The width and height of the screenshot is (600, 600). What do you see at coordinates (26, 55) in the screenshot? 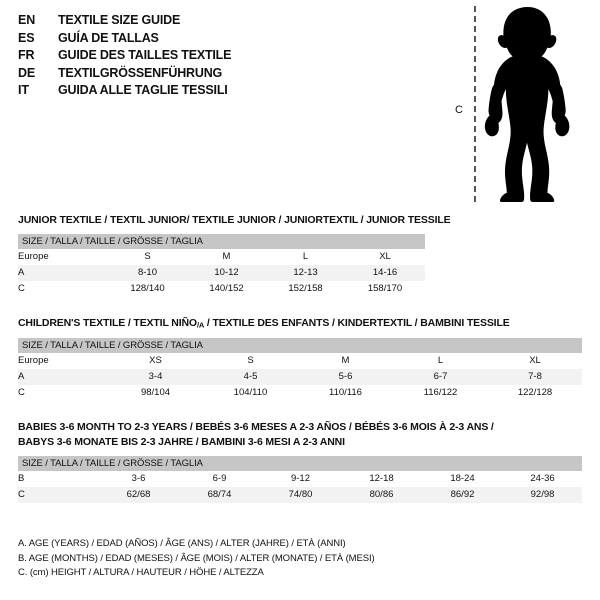
I see `language-code-fr: FR` at bounding box center [26, 55].